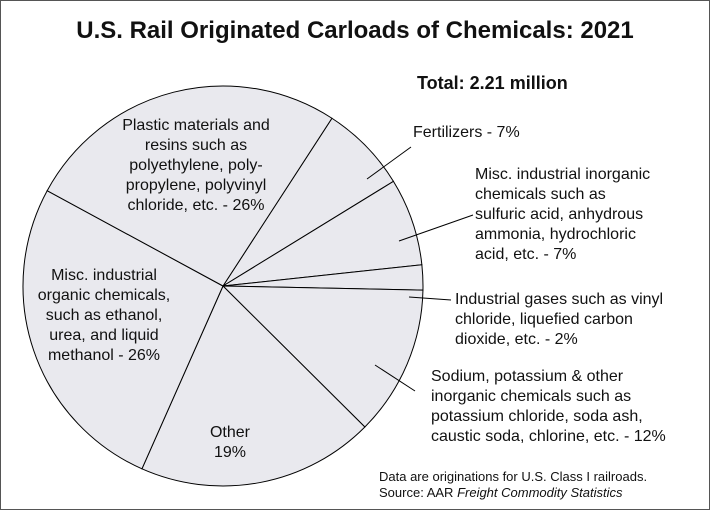 The height and width of the screenshot is (510, 710). I want to click on slice-label: Other 19%, so click(229, 442).